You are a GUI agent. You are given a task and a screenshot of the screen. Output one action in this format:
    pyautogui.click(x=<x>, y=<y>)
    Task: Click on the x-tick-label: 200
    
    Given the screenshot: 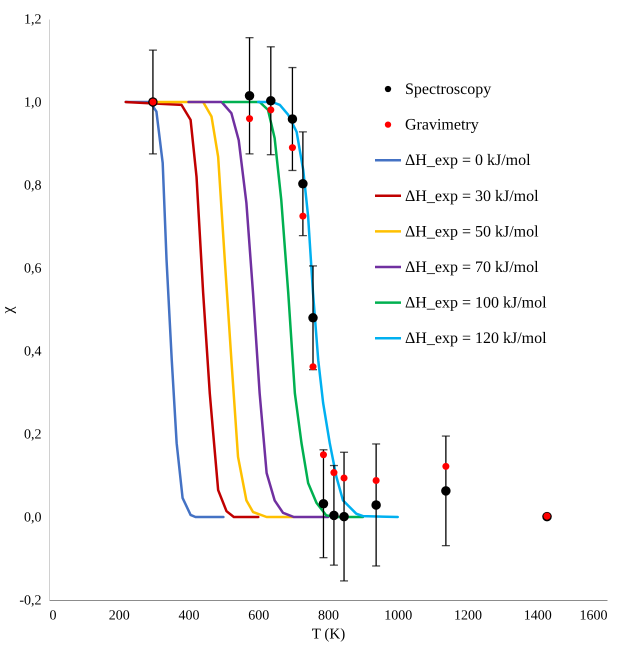 What is the action you would take?
    pyautogui.click(x=119, y=616)
    